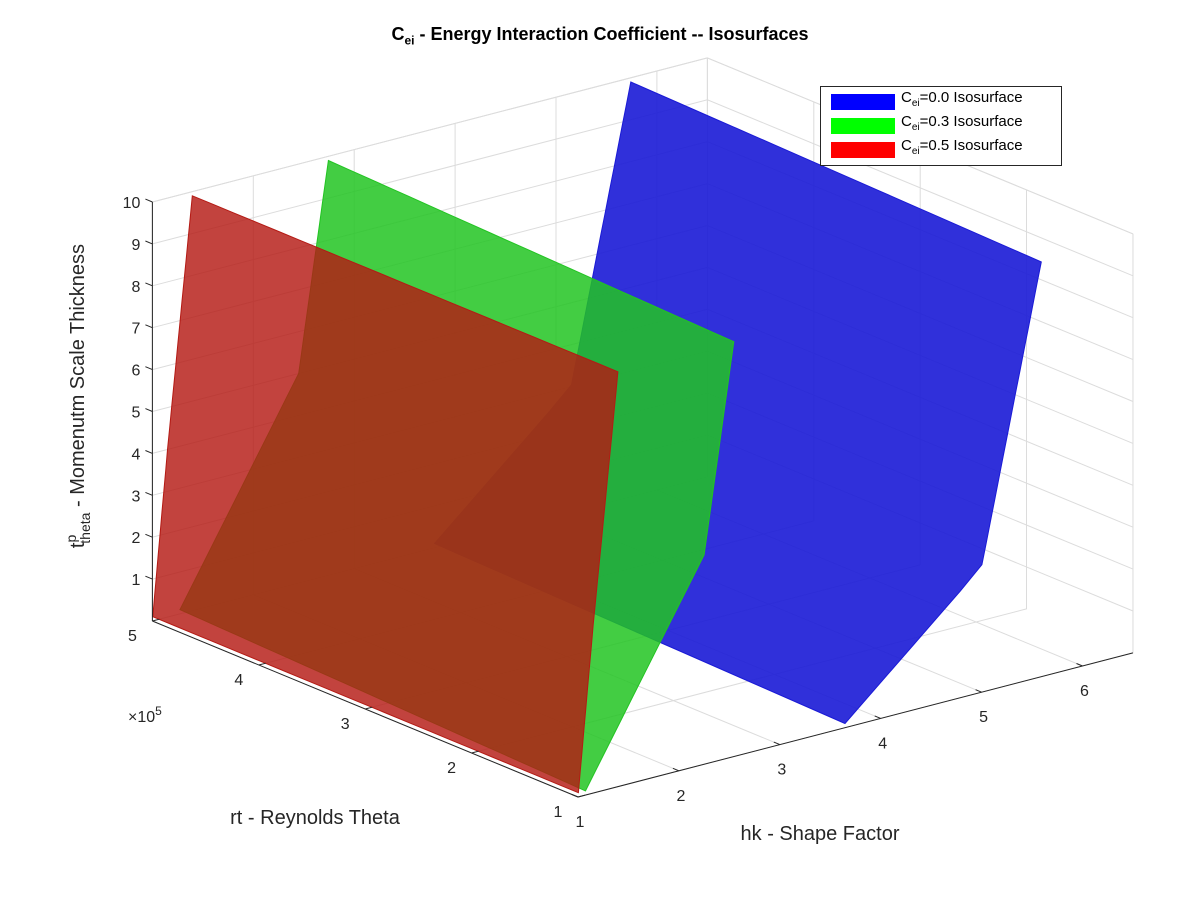 The image size is (1200, 900). Describe the element at coordinates (135, 287) in the screenshot. I see `z-tick-label: 8` at that location.